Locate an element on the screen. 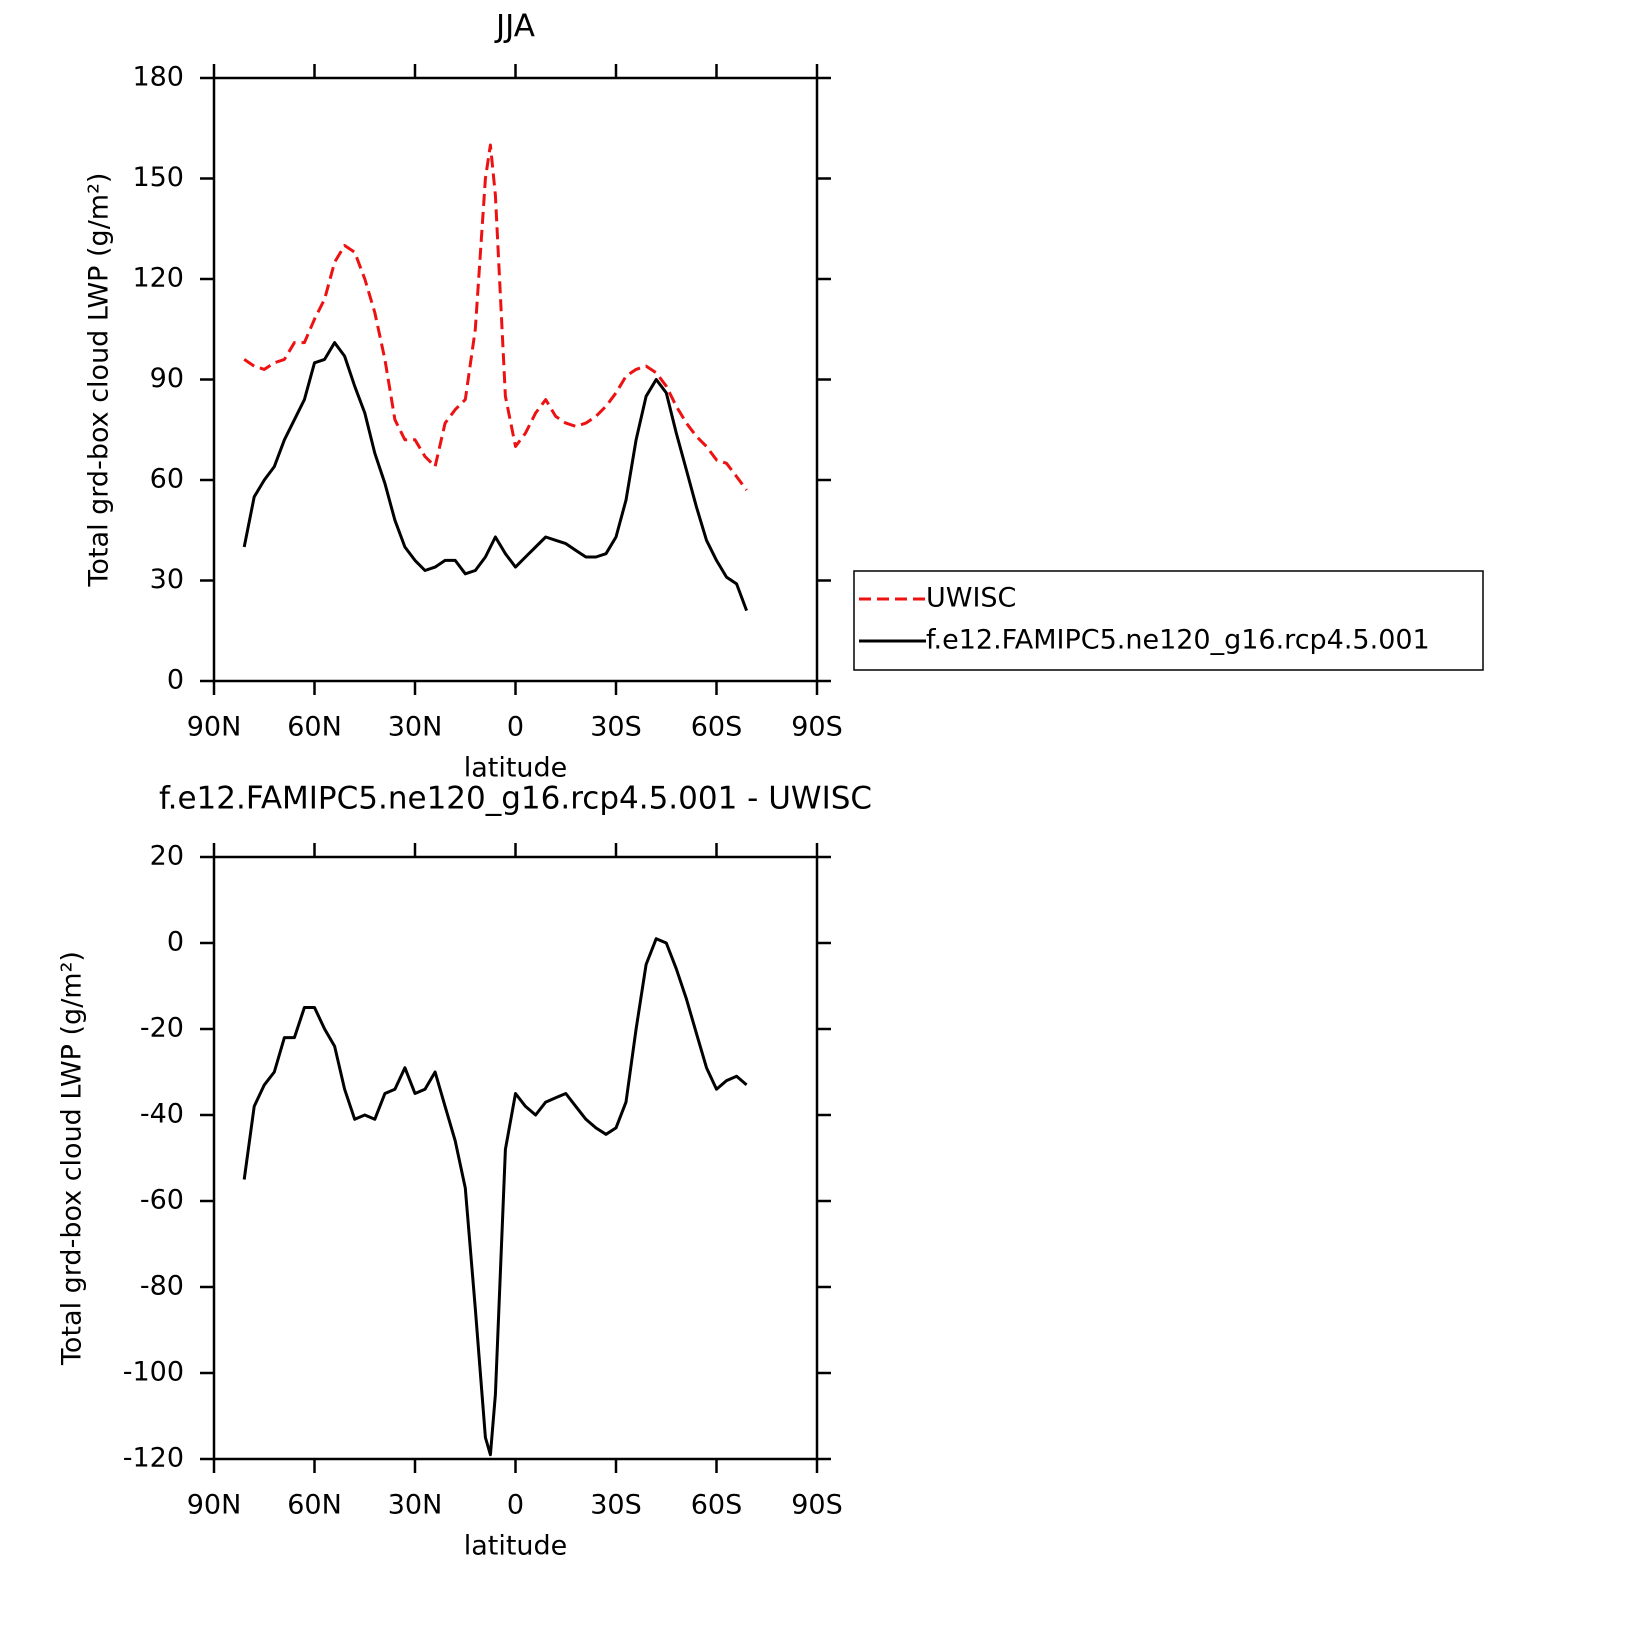 The height and width of the screenshot is (1647, 1647). y-tick-label: -80 is located at coordinates (162, 1286).